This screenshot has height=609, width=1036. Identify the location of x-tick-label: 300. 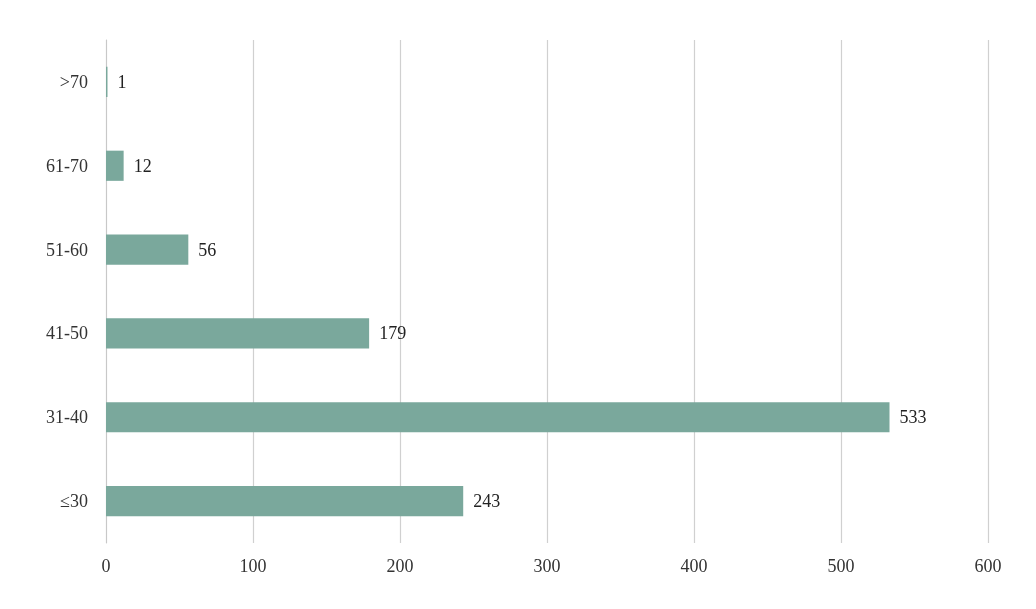
(547, 566).